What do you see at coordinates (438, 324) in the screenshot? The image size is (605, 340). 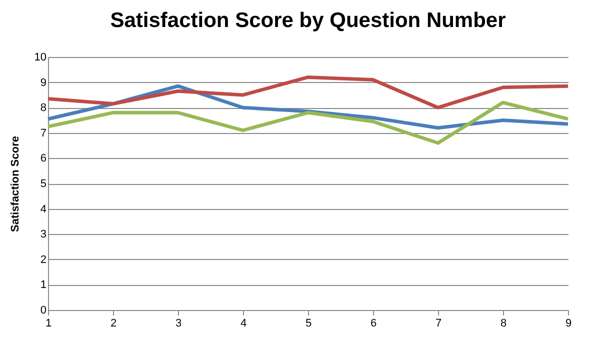 I see `x-tick-label: 7` at bounding box center [438, 324].